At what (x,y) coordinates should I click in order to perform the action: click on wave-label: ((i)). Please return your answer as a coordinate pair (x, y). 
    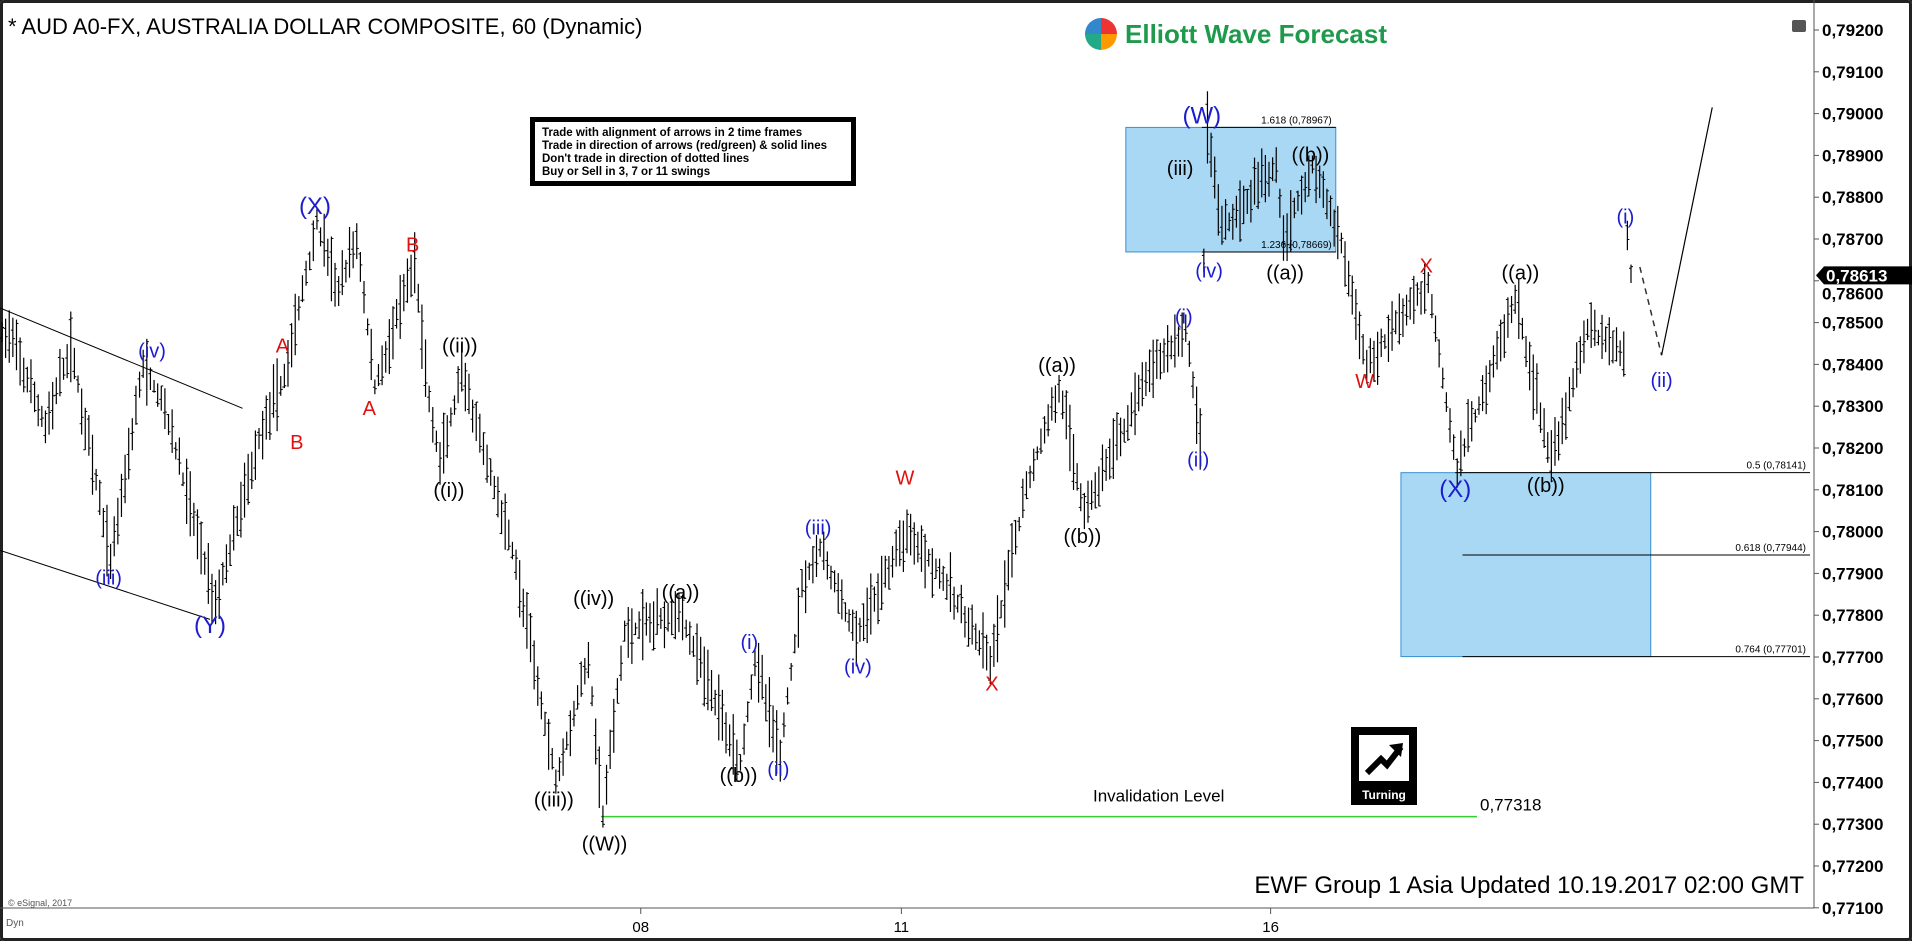
    Looking at the image, I should click on (448, 491).